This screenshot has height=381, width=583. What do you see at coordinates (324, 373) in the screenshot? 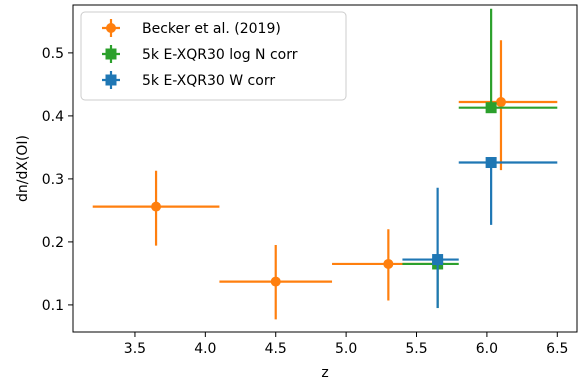
I see `x-axis-label: z` at bounding box center [324, 373].